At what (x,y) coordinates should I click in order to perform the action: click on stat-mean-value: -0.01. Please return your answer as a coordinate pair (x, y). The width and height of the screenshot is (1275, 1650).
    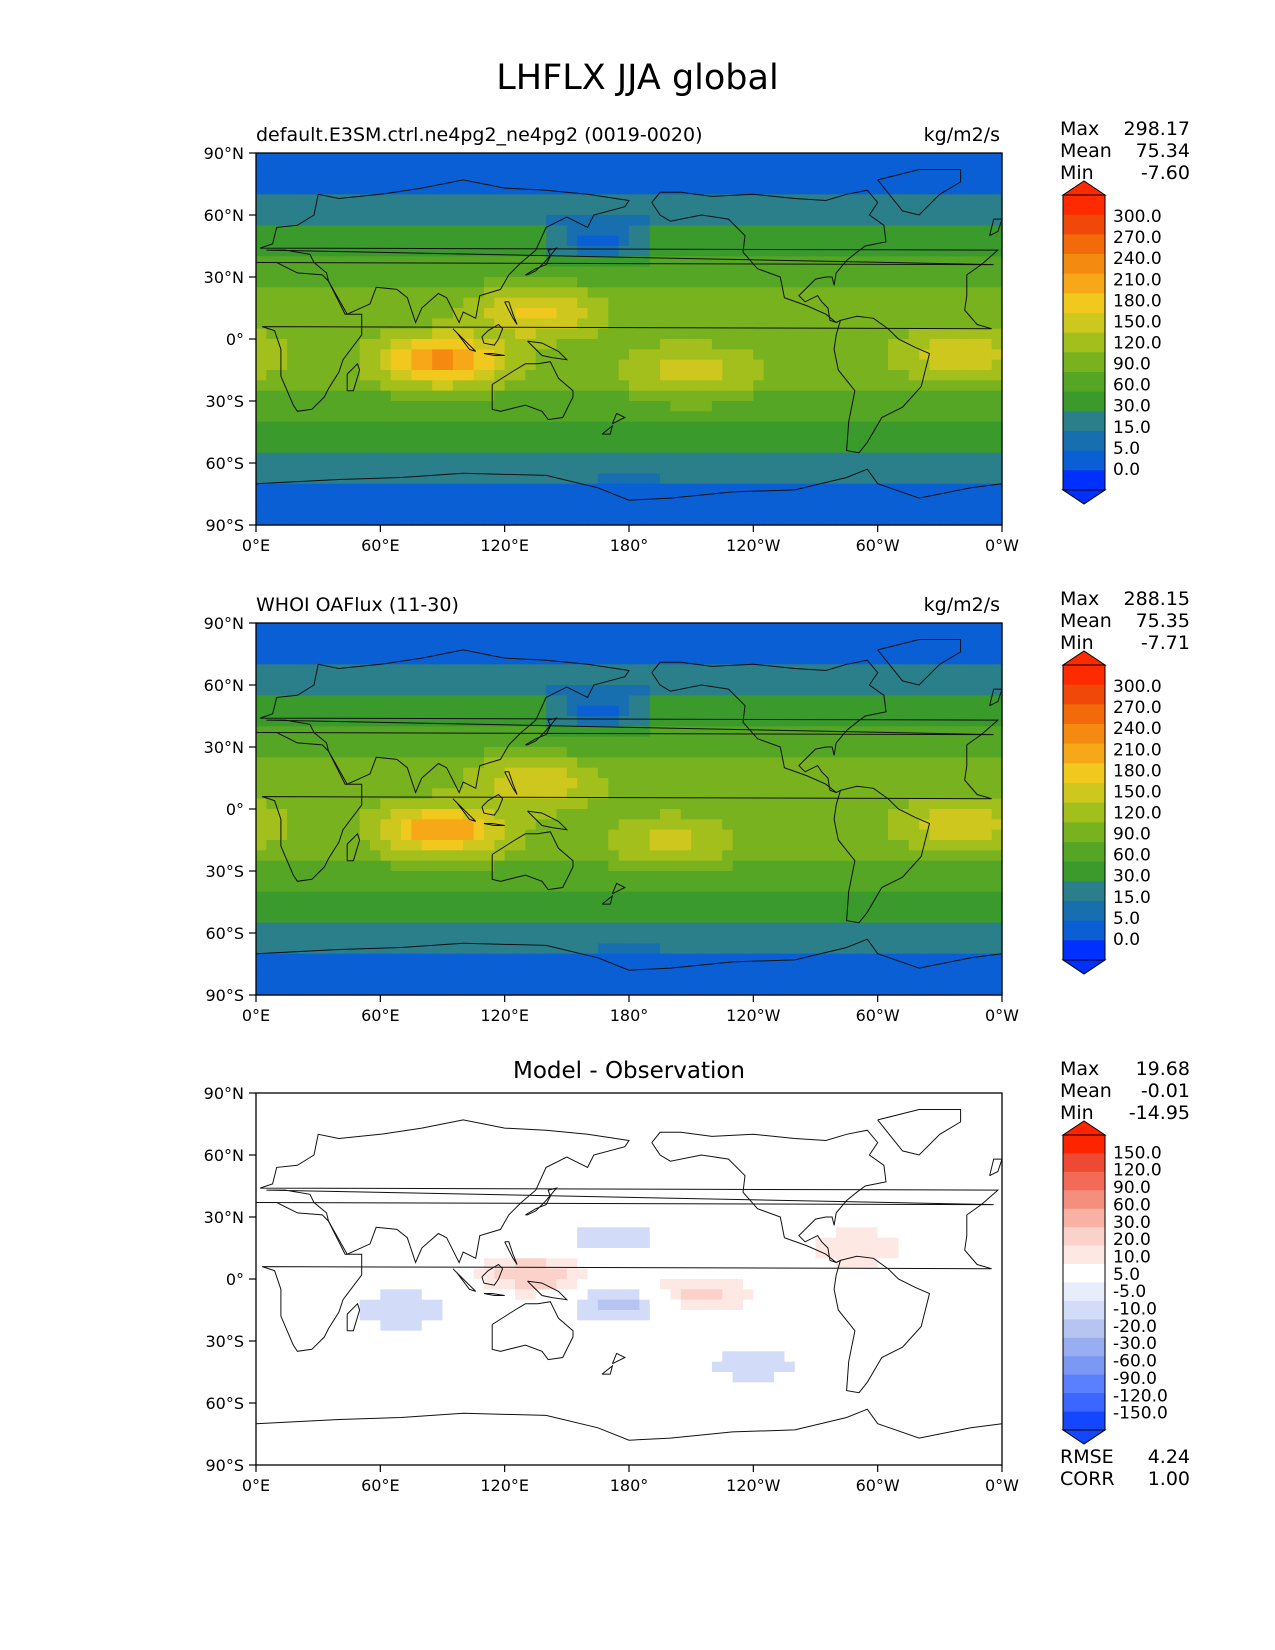
    Looking at the image, I should click on (1165, 1091).